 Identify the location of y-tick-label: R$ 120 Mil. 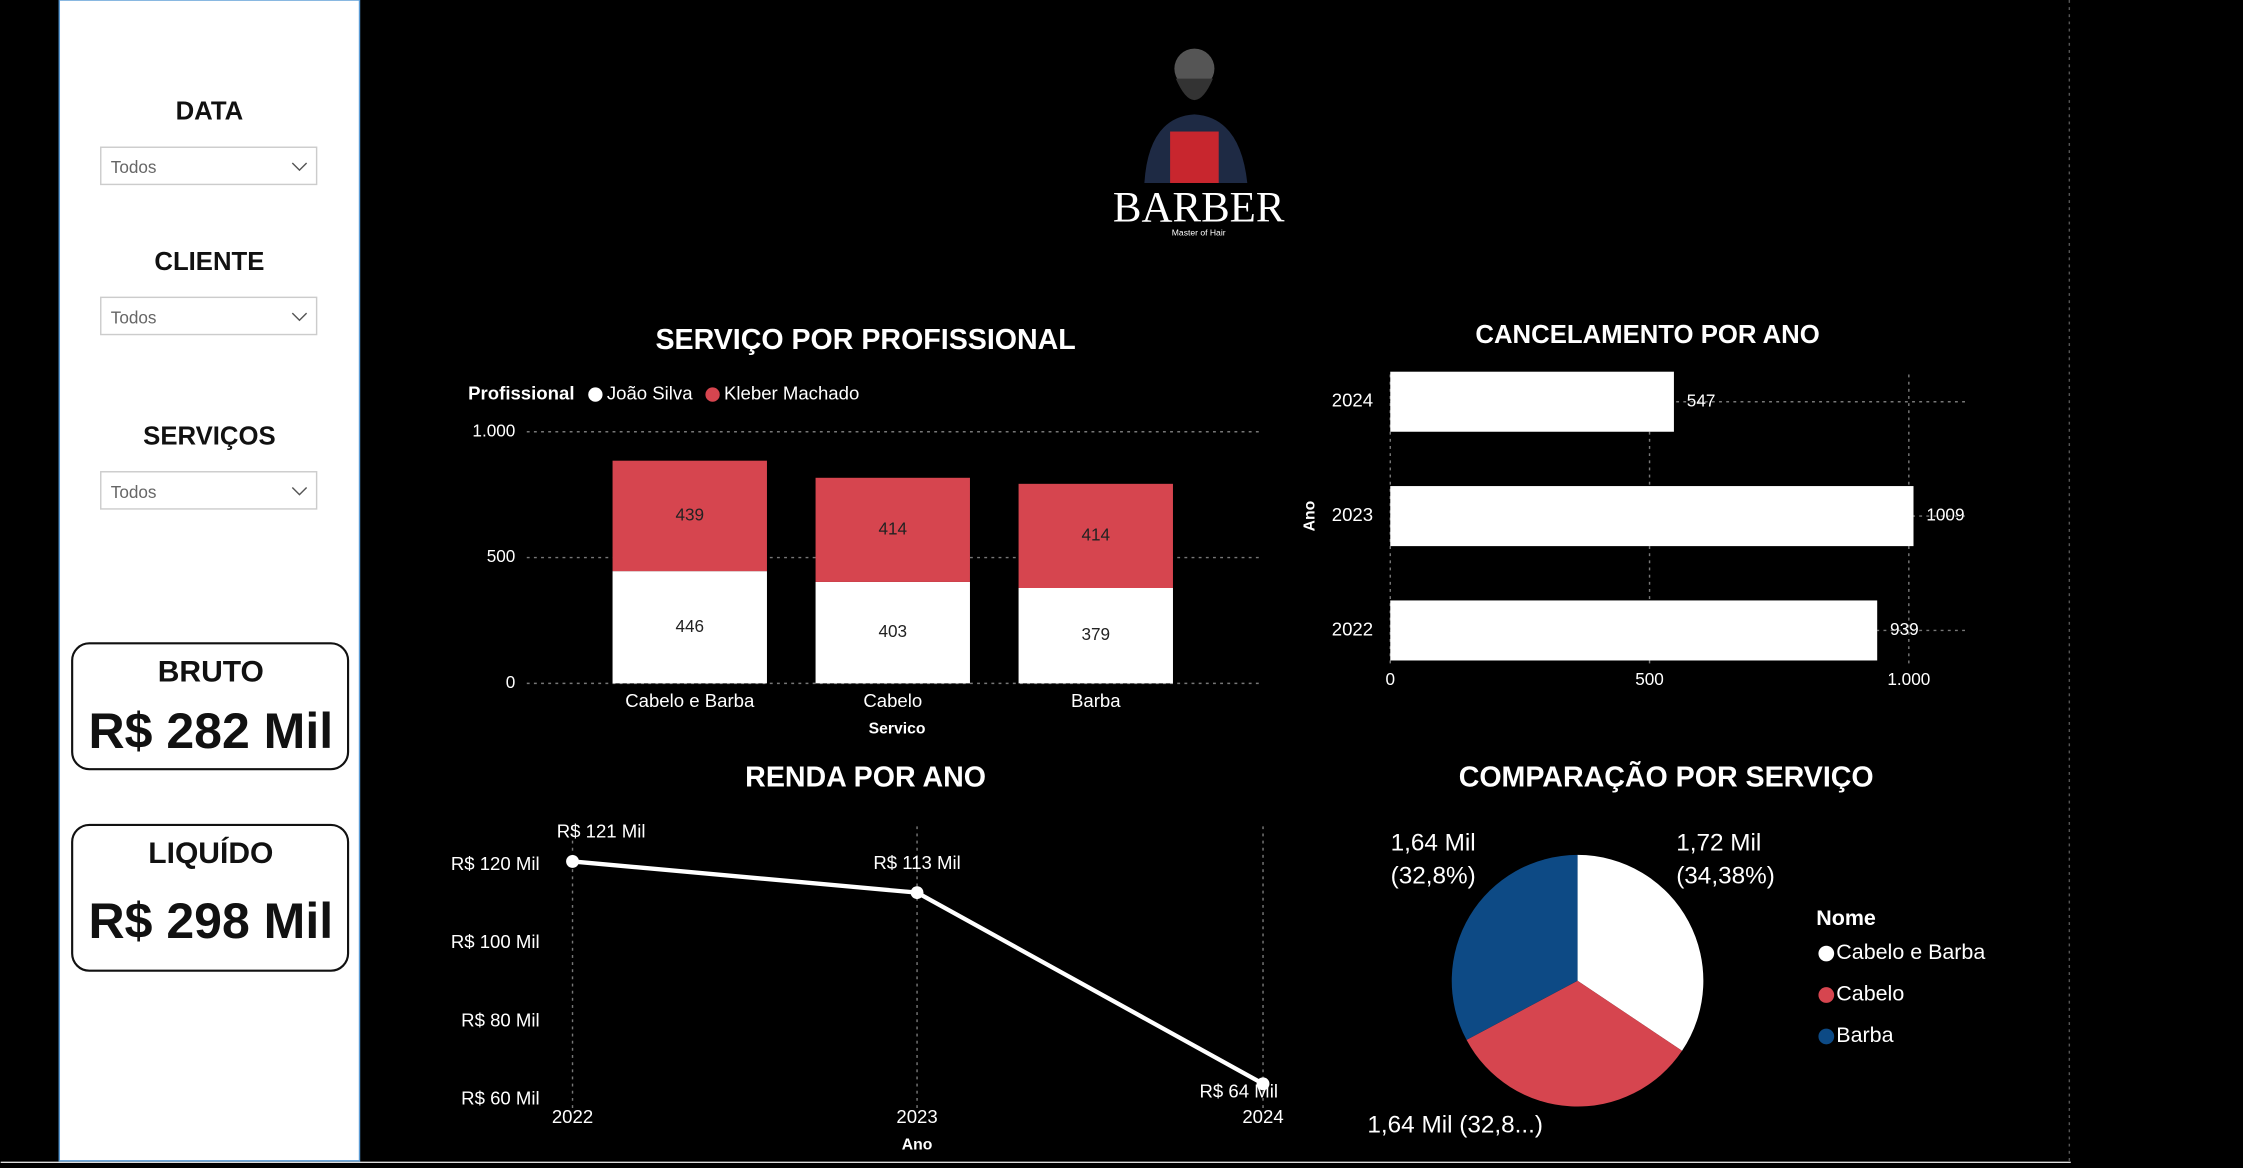
(495, 863).